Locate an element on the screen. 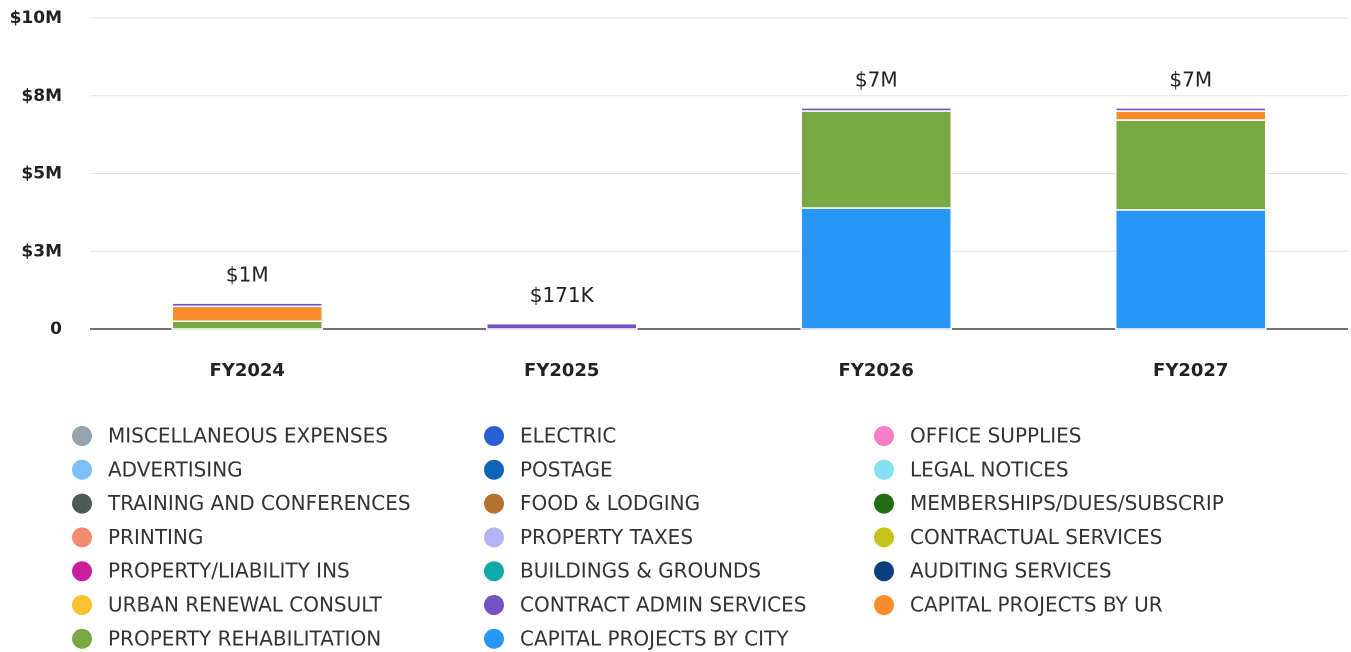  legend-label: PROPERTY REHABILITATION is located at coordinates (244, 638).